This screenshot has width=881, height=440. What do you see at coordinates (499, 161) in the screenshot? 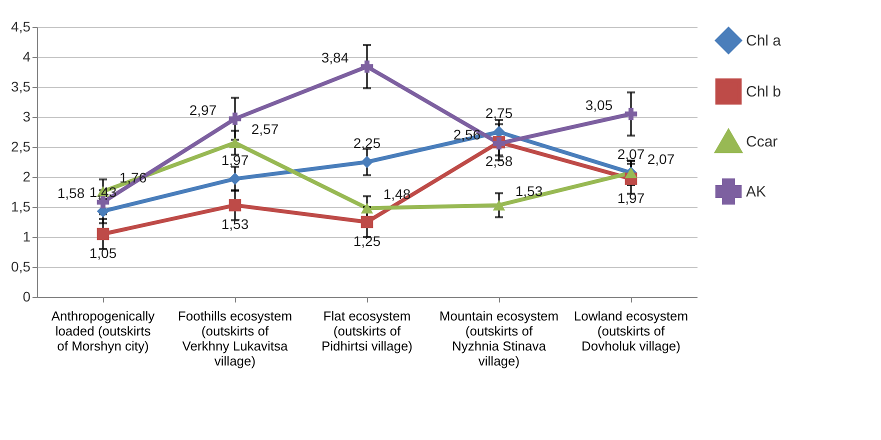
I see `data-label: 2,58` at bounding box center [499, 161].